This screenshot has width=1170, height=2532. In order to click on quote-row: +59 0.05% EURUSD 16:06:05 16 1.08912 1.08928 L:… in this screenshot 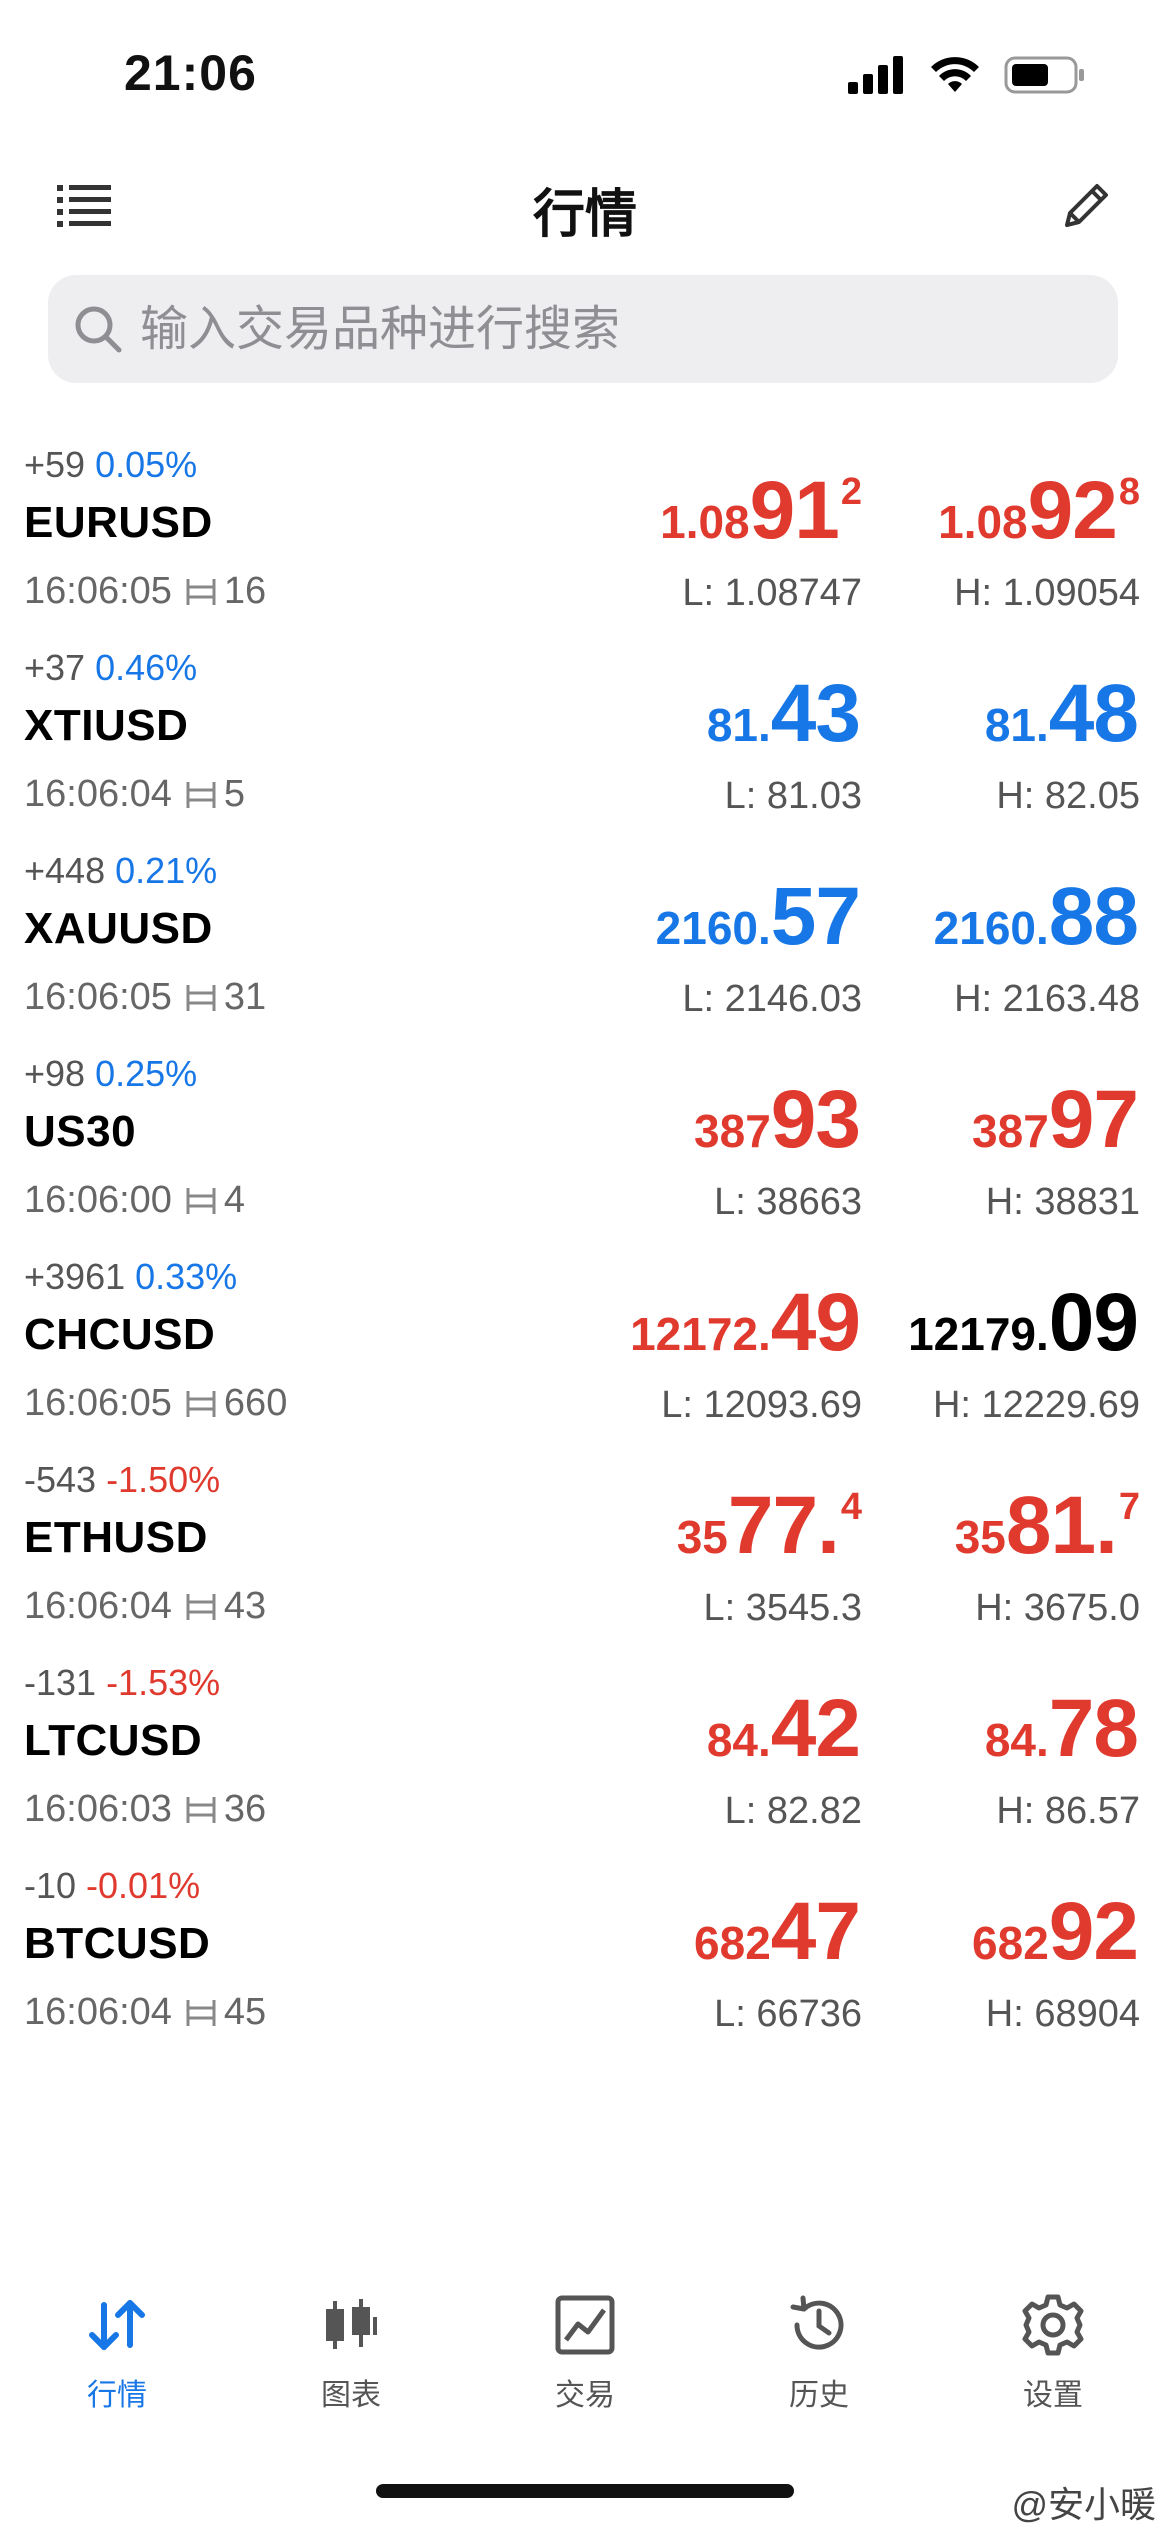, I will do `click(585, 533)`.